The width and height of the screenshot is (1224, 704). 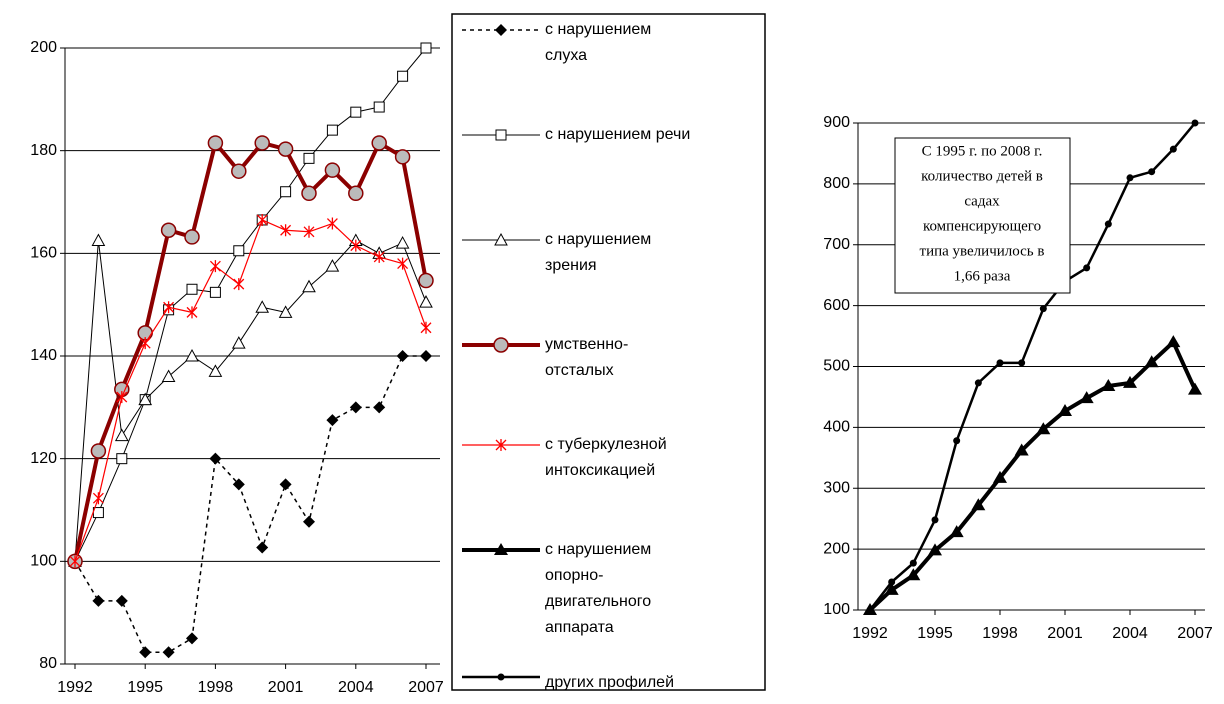 What do you see at coordinates (586, 357) in the screenshot?
I see `legend-label: умственно-отсталых` at bounding box center [586, 357].